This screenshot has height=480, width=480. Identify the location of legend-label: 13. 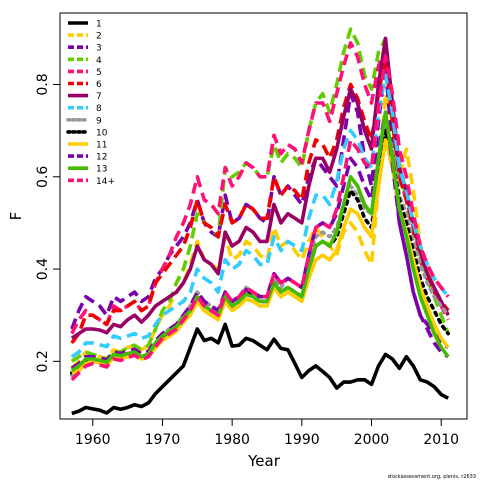
(101, 170).